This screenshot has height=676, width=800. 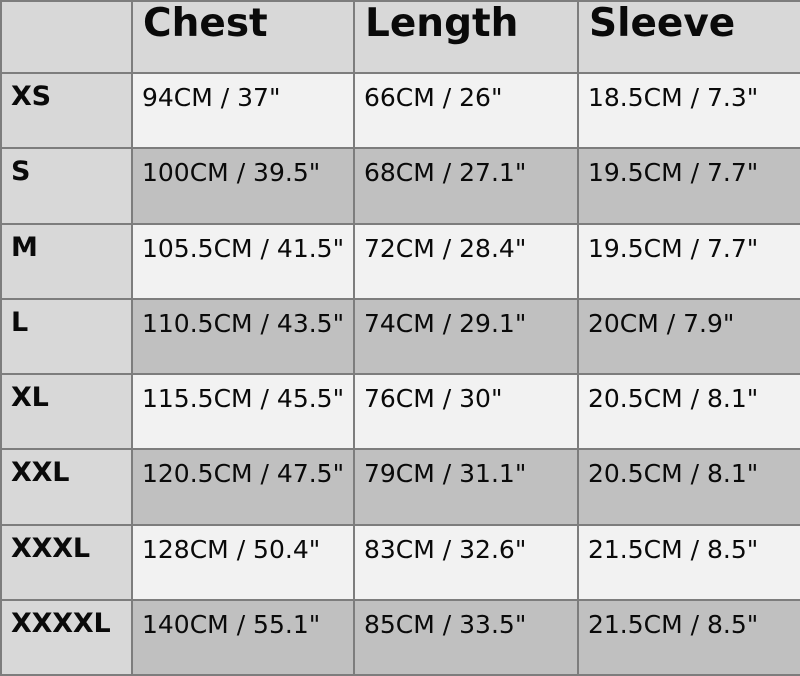 I want to click on chest-value: 110.5CM / 43.5", so click(x=243, y=336).